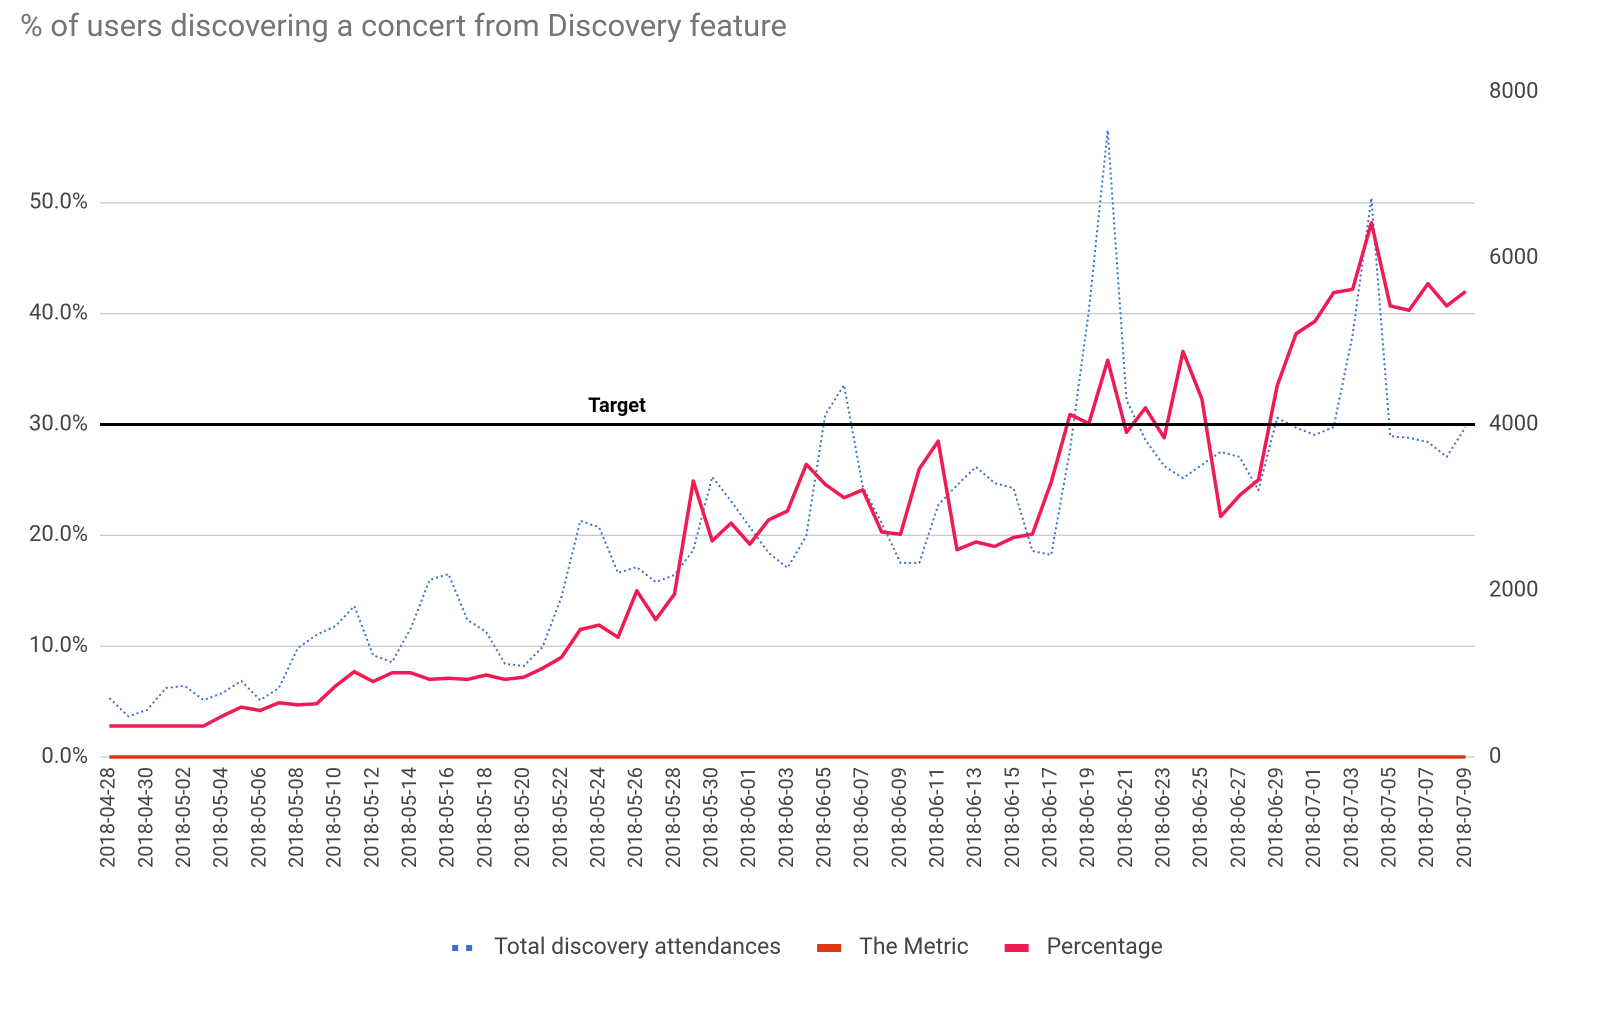 The height and width of the screenshot is (1014, 1604). I want to click on target-label: Target, so click(617, 405).